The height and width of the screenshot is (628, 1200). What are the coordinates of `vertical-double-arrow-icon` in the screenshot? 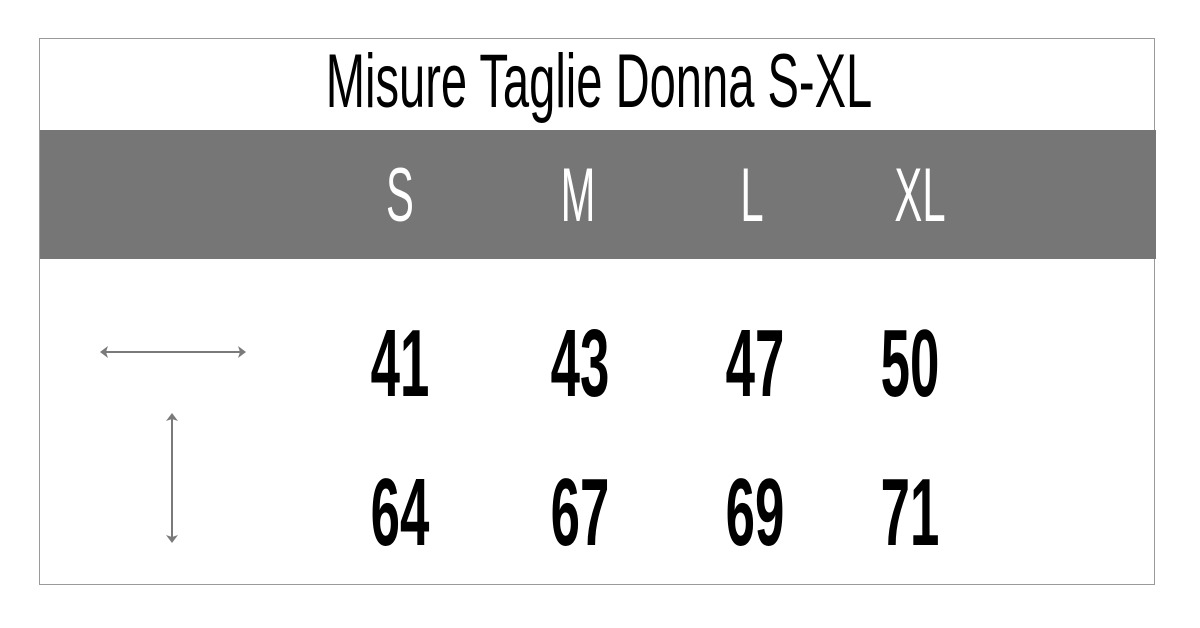 It's located at (172, 478).